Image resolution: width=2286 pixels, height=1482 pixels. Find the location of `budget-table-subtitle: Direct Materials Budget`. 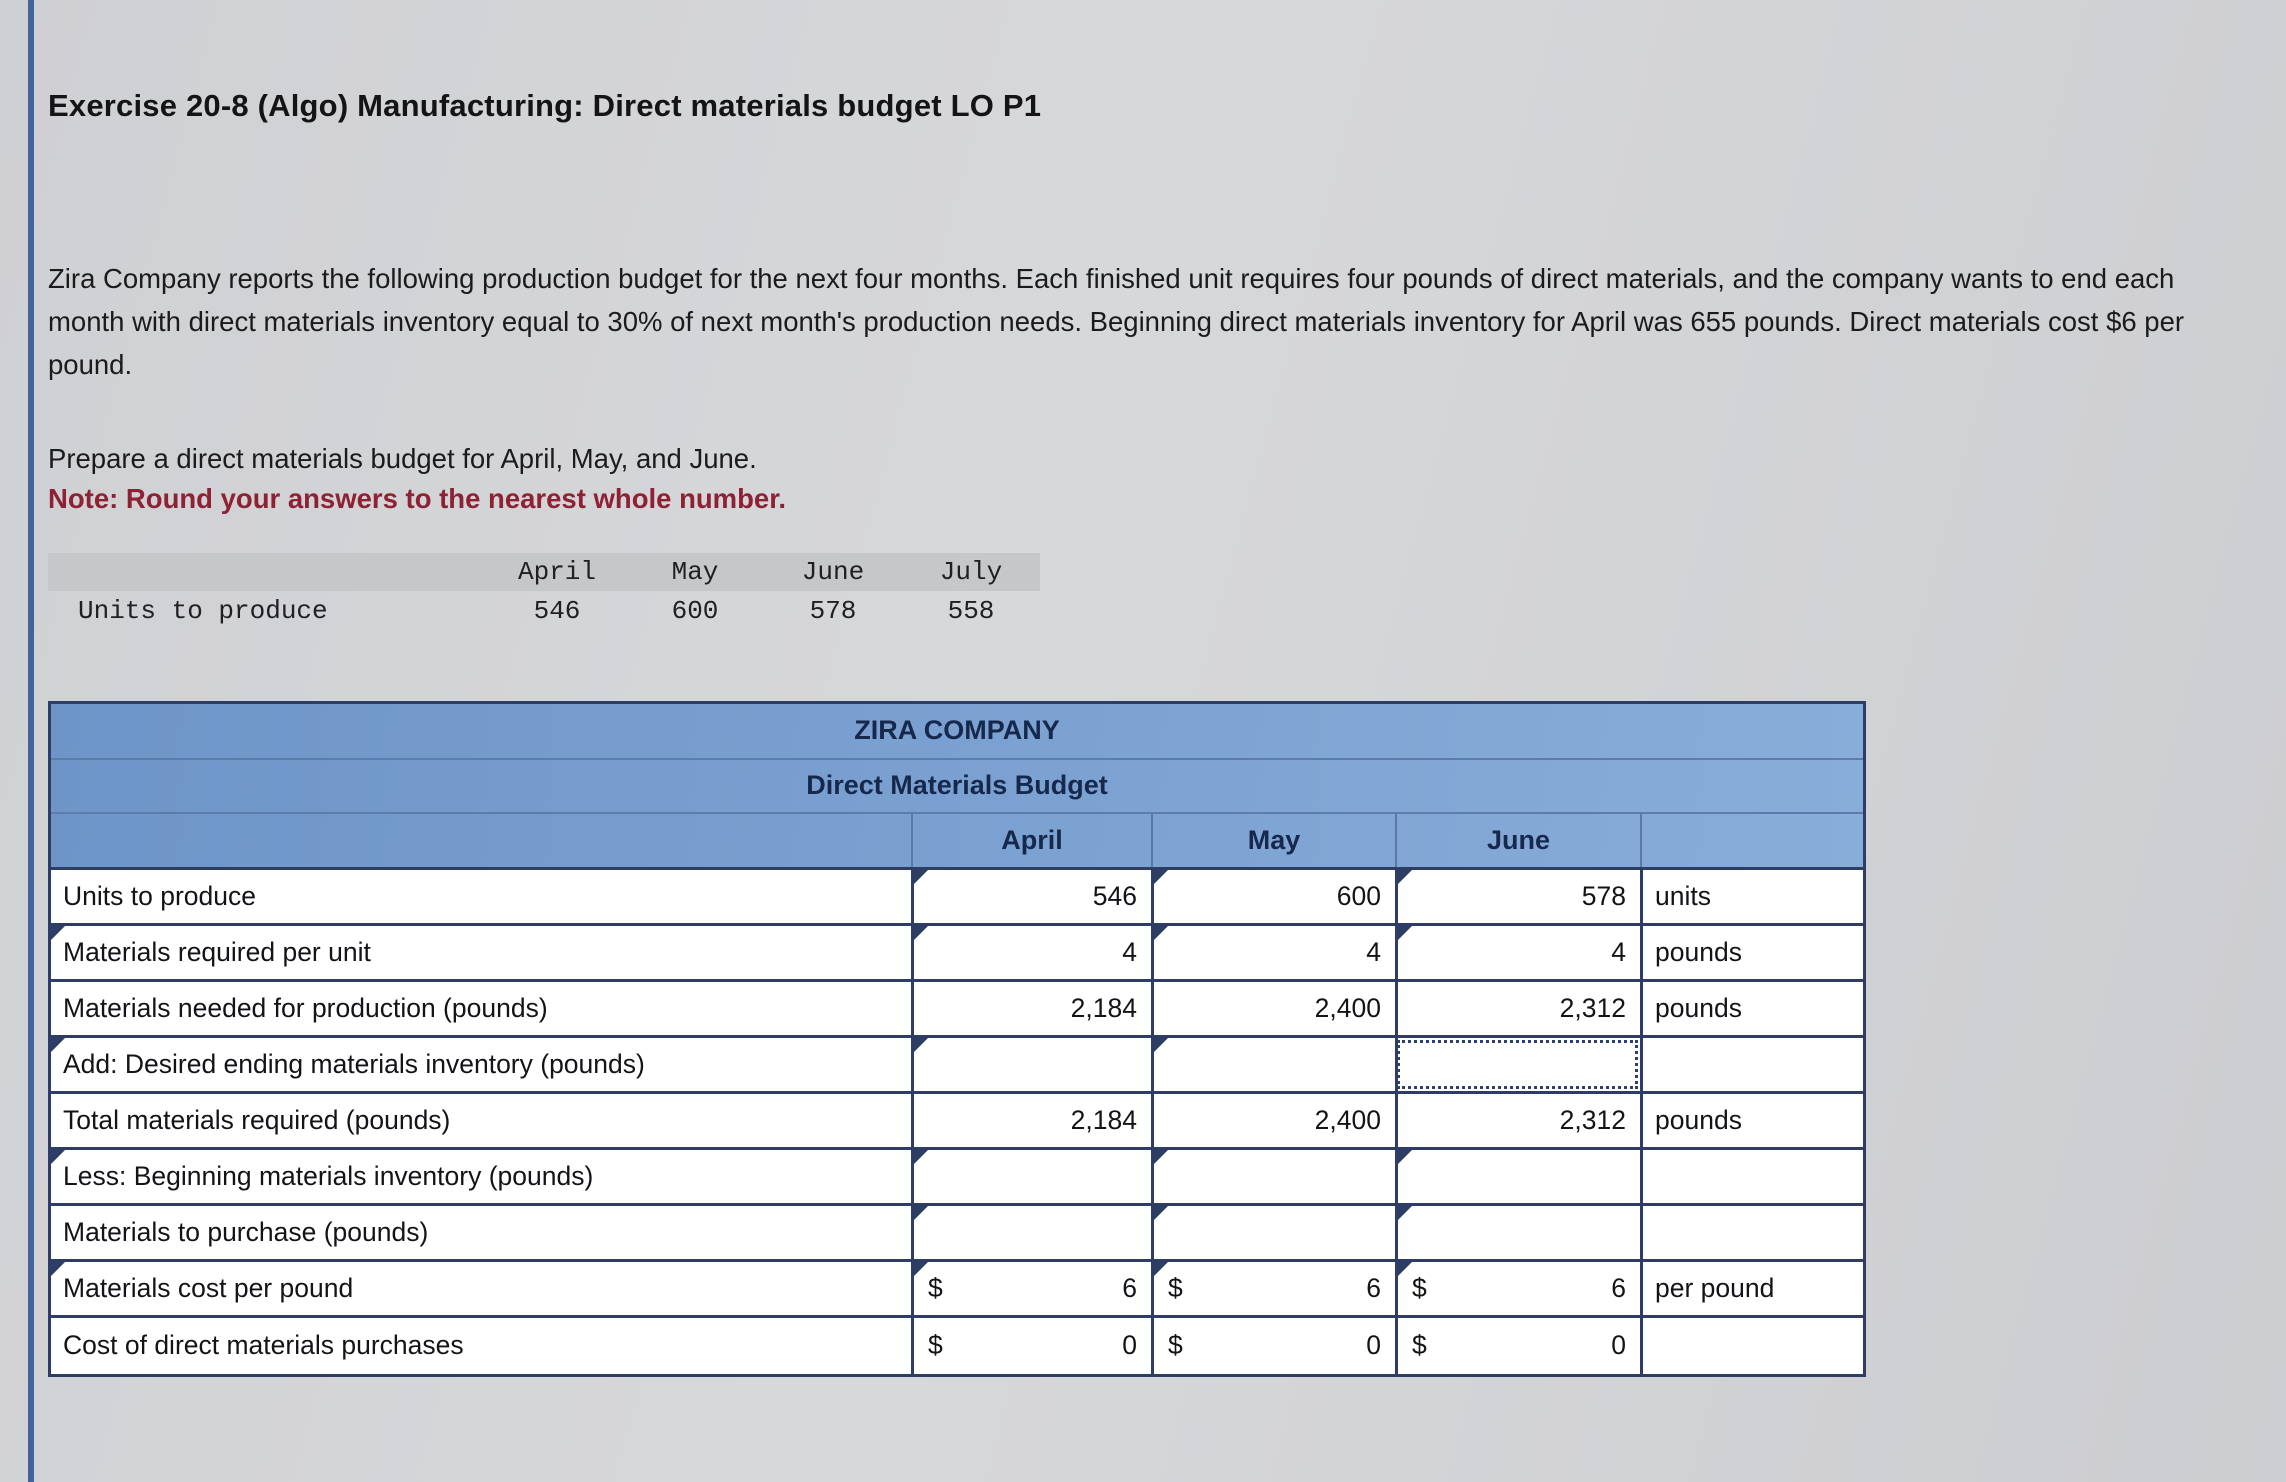

budget-table-subtitle: Direct Materials Budget is located at coordinates (957, 786).